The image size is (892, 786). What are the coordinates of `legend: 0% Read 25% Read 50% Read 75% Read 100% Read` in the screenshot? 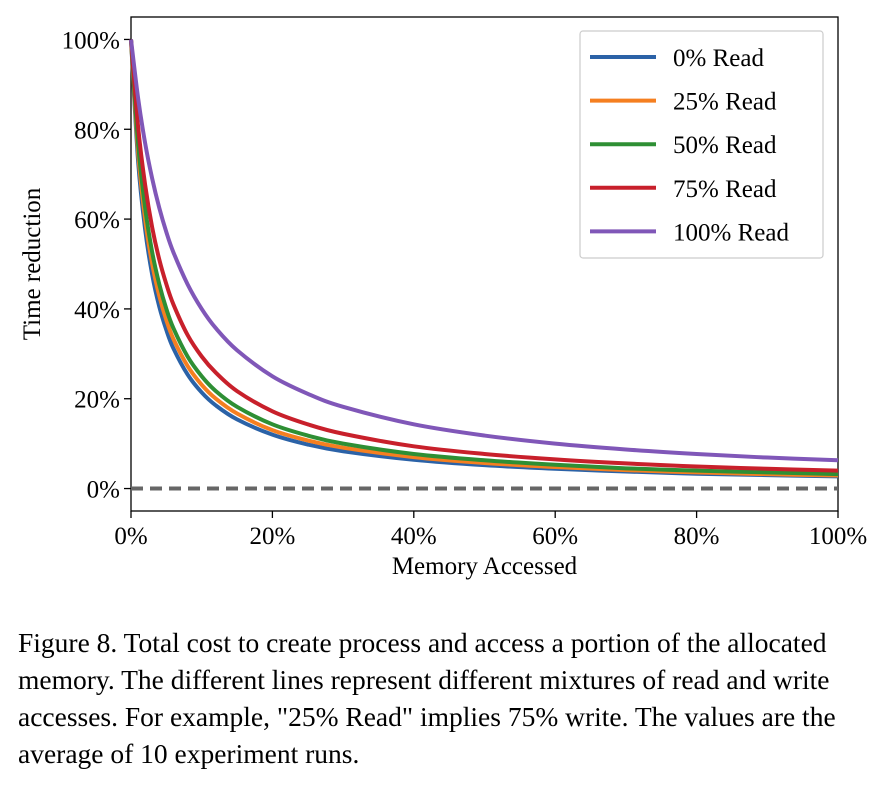 It's located at (701, 144).